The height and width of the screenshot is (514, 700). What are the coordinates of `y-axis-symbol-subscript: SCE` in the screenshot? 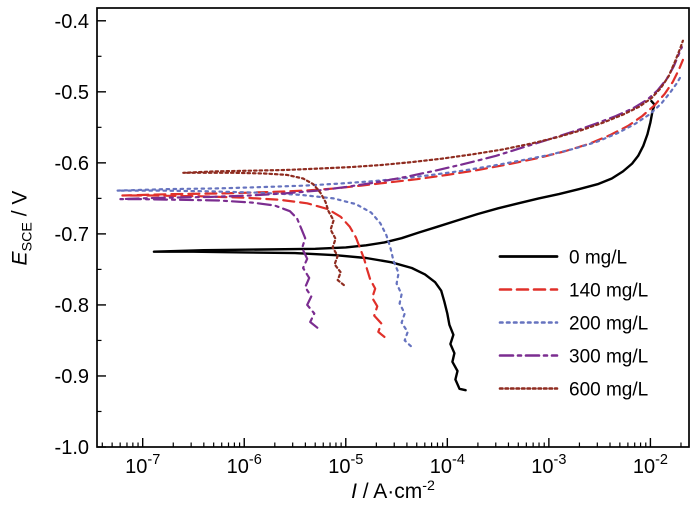 It's located at (27, 237).